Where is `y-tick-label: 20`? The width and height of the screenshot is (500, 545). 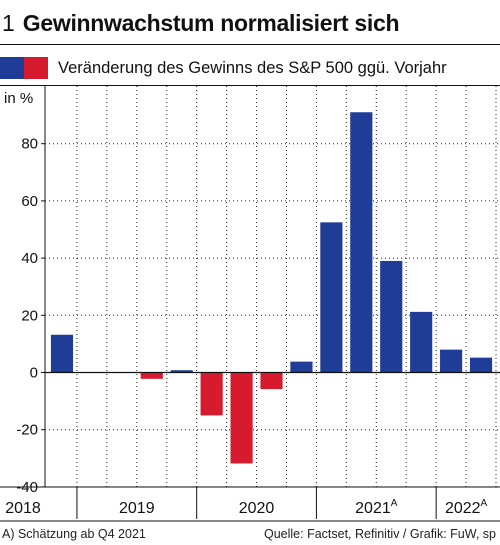
y-tick-label: 20 is located at coordinates (29, 315).